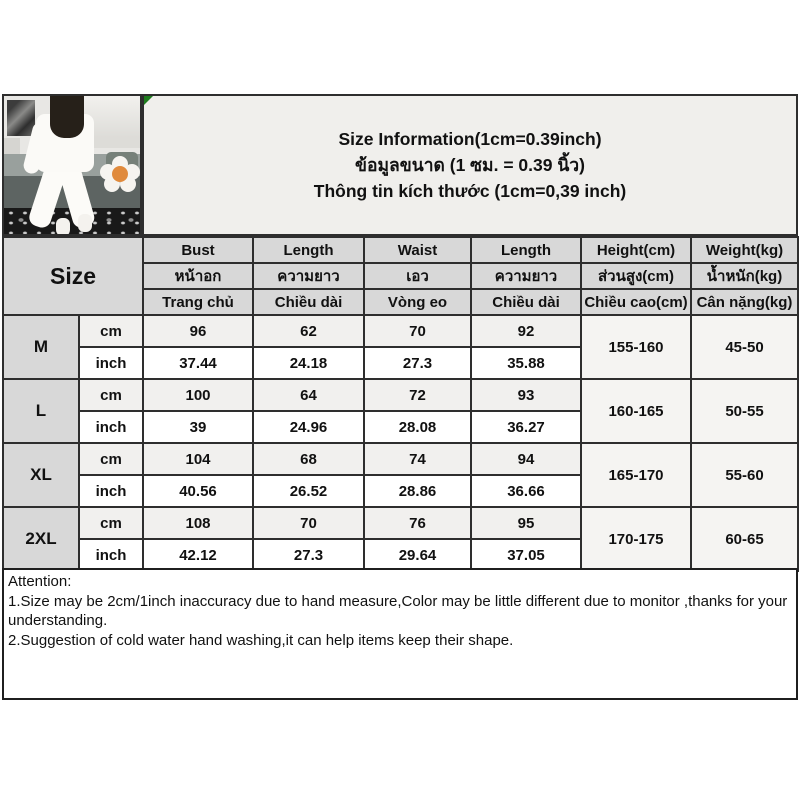 The width and height of the screenshot is (800, 800). Describe the element at coordinates (744, 539) in the screenshot. I see `weight-range-2xl: 60-65` at that location.